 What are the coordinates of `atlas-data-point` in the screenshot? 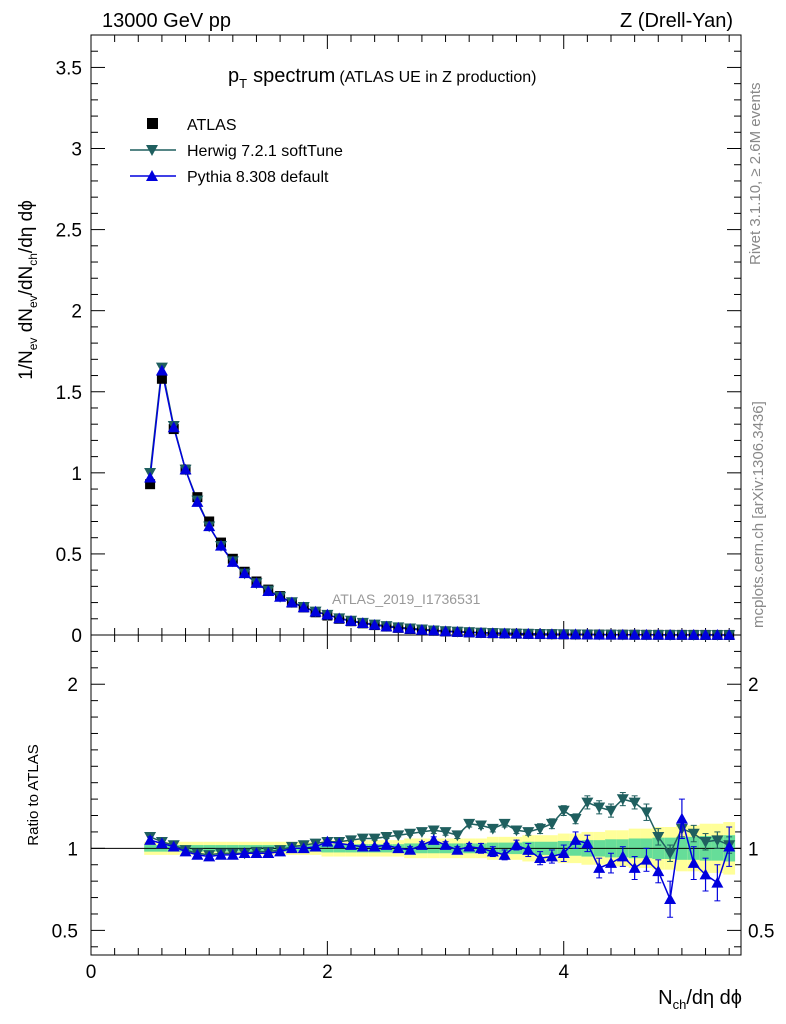 It's located at (150, 484).